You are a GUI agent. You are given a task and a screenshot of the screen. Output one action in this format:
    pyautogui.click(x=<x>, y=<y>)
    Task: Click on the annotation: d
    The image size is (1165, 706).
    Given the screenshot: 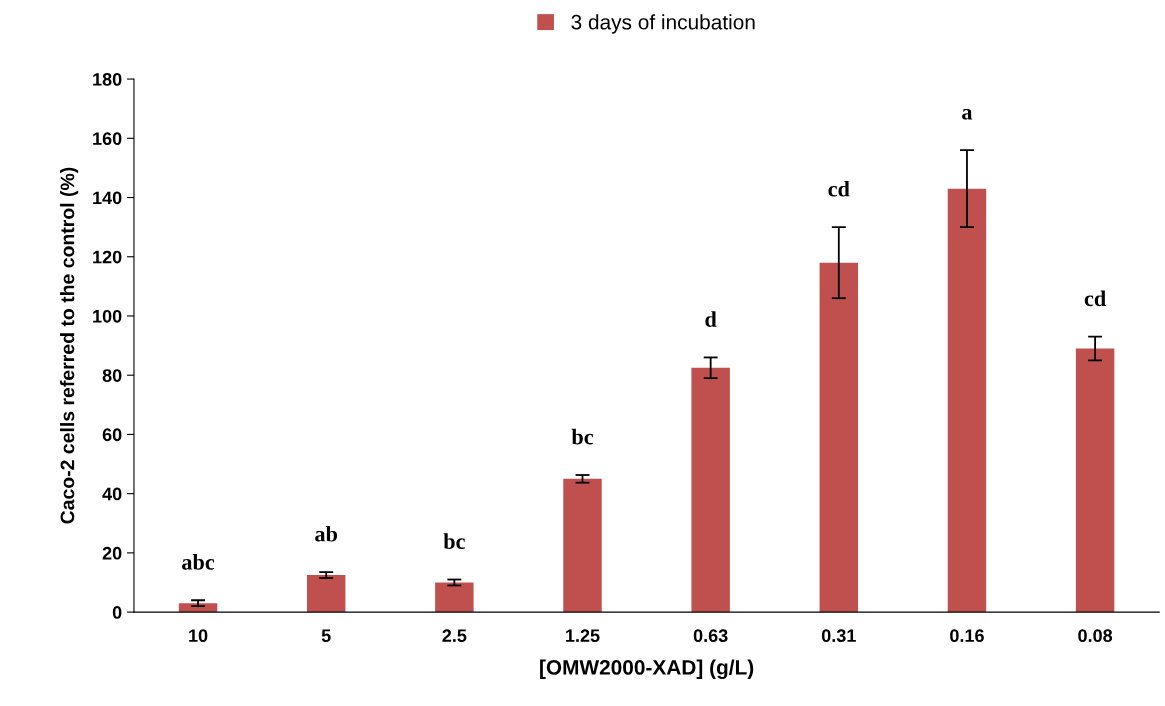 What is the action you would take?
    pyautogui.click(x=711, y=319)
    